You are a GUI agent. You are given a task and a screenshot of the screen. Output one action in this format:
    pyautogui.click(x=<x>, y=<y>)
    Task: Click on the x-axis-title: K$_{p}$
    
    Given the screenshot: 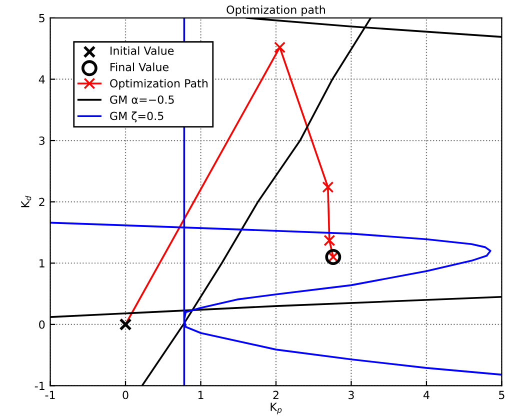 What is the action you would take?
    pyautogui.click(x=276, y=408)
    